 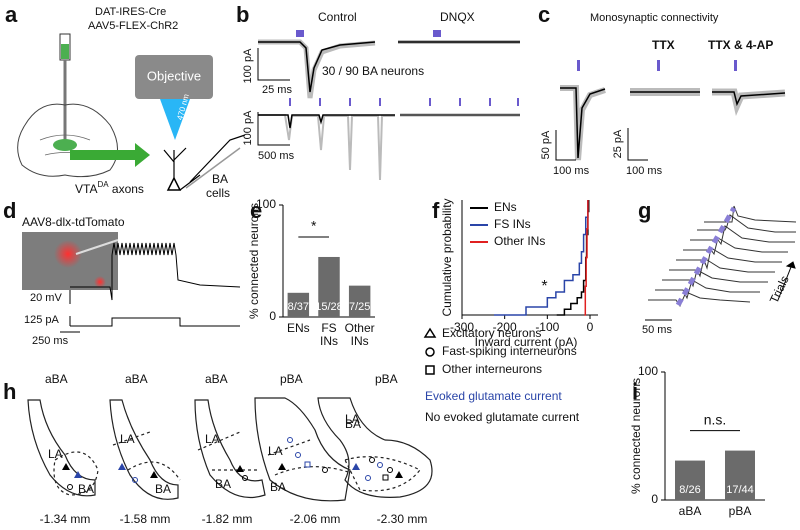 I want to click on label: DNQX, so click(x=457, y=17).